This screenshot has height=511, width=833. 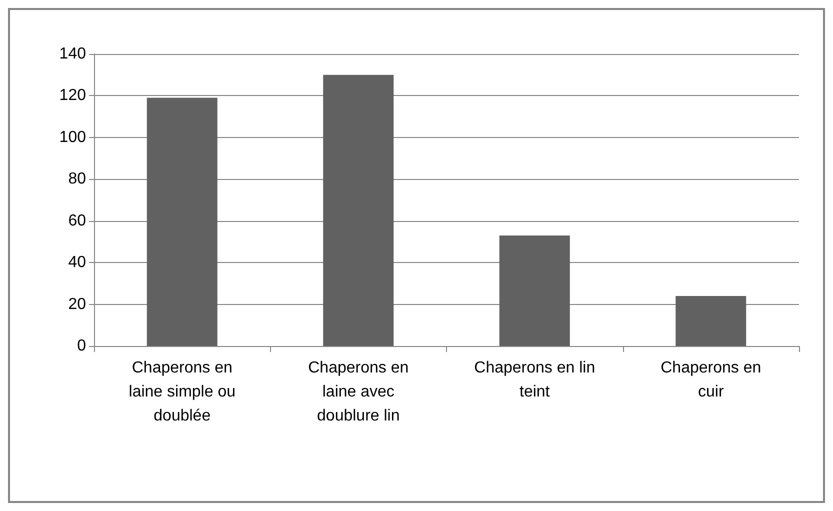 What do you see at coordinates (81, 346) in the screenshot?
I see `y-tick-label: 0` at bounding box center [81, 346].